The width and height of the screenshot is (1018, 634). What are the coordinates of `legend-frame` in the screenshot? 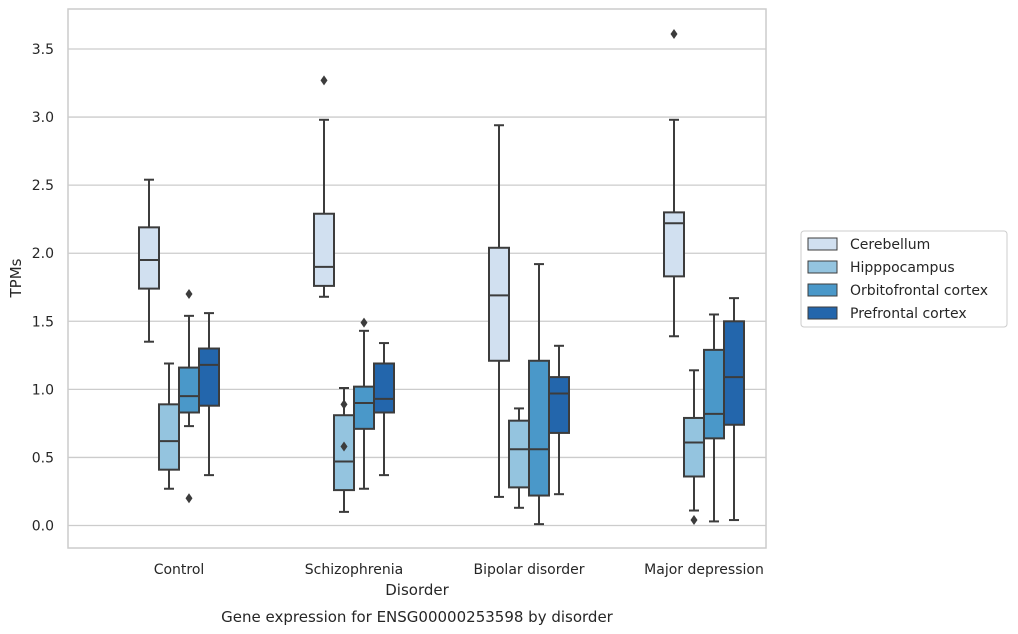 It's located at (904, 279).